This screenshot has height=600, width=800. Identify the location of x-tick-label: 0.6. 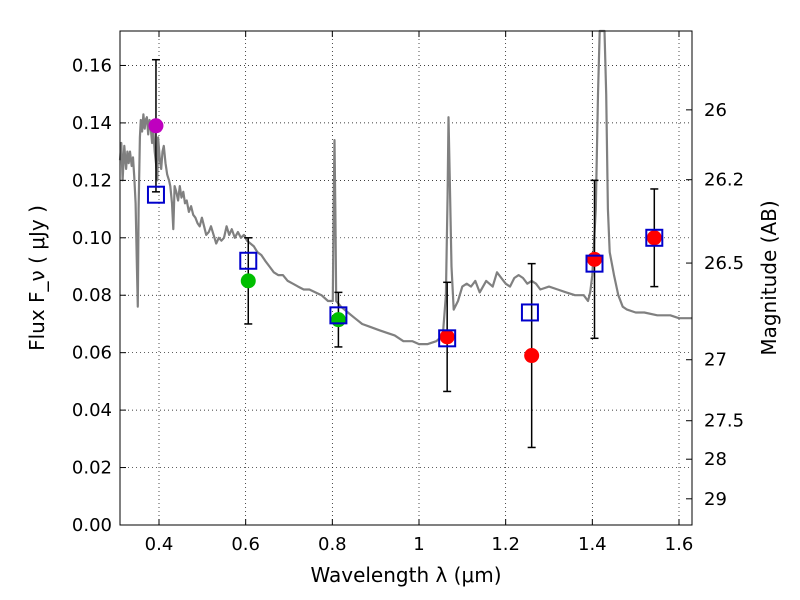
(245, 544).